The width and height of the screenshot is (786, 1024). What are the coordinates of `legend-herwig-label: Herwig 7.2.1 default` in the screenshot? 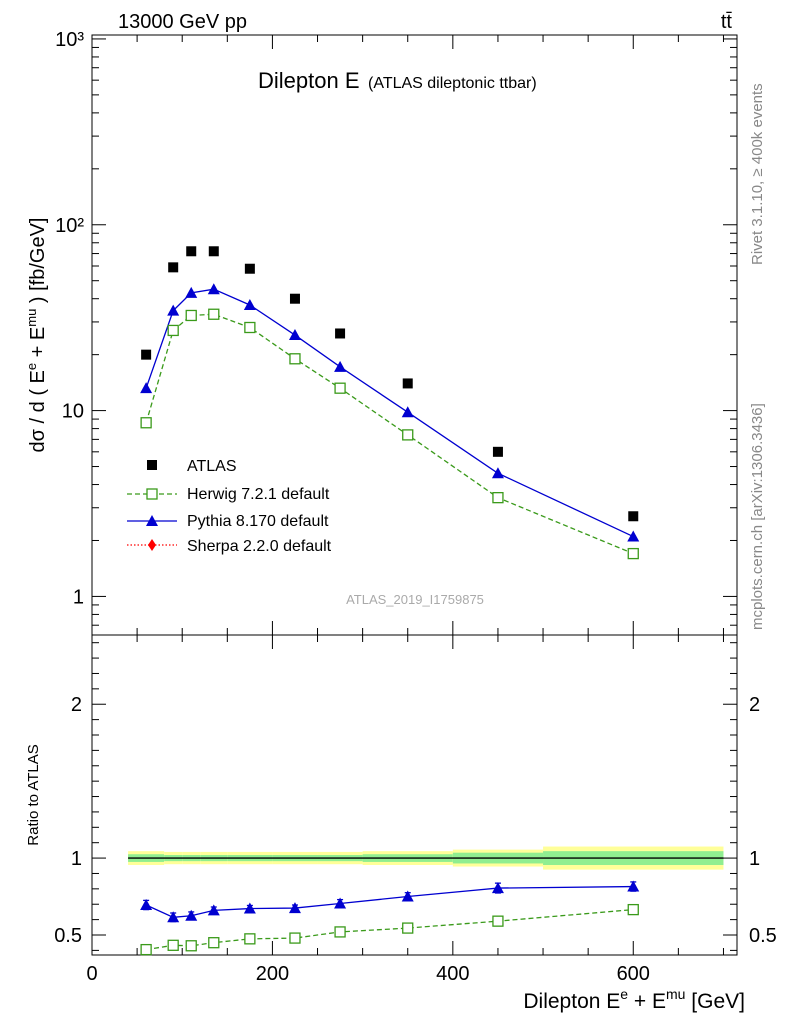 It's located at (258, 494).